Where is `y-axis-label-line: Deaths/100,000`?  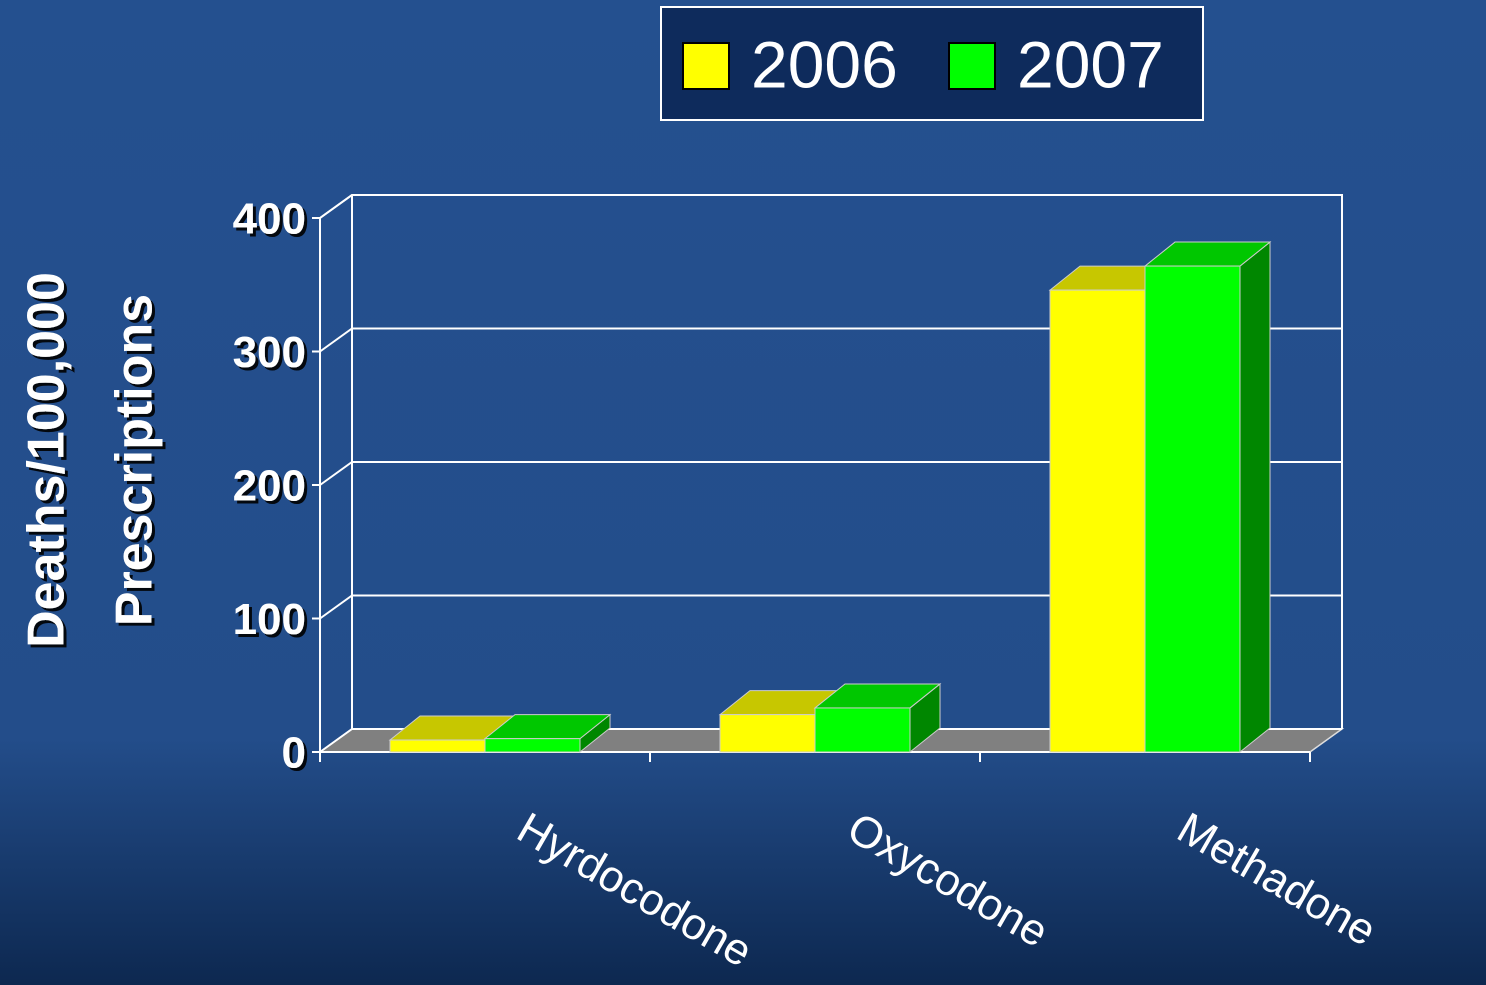 y-axis-label-line: Deaths/100,000 is located at coordinates (47, 460).